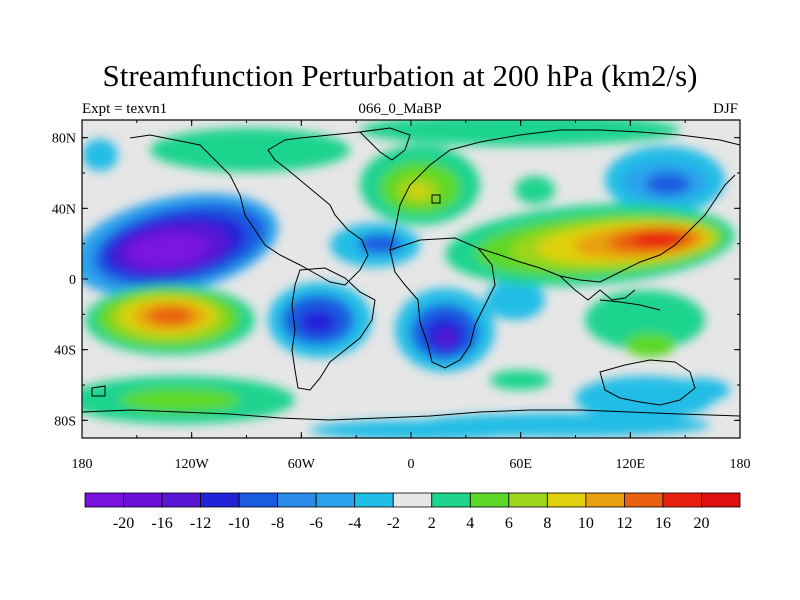 This screenshot has height=600, width=800. I want to click on lon-tick-label: 60E, so click(520, 464).